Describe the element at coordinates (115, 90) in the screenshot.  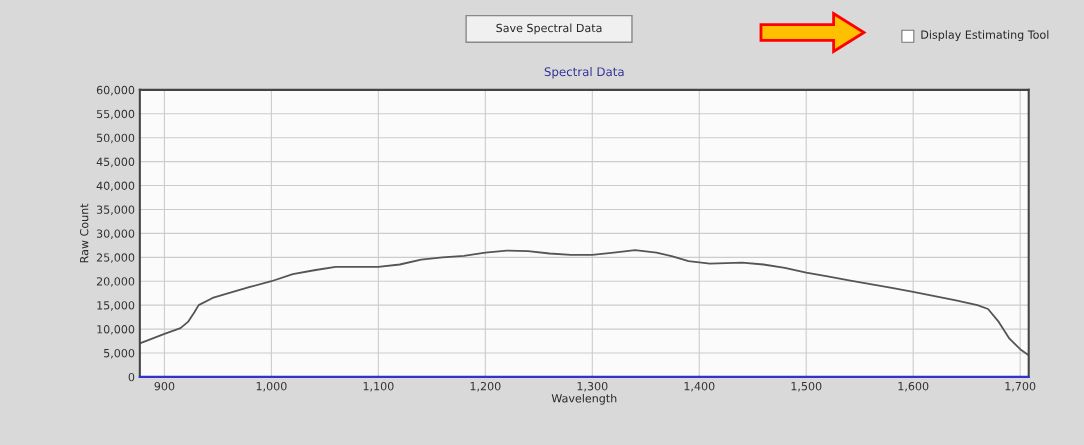
I see `y-tick-label: 60,000` at that location.